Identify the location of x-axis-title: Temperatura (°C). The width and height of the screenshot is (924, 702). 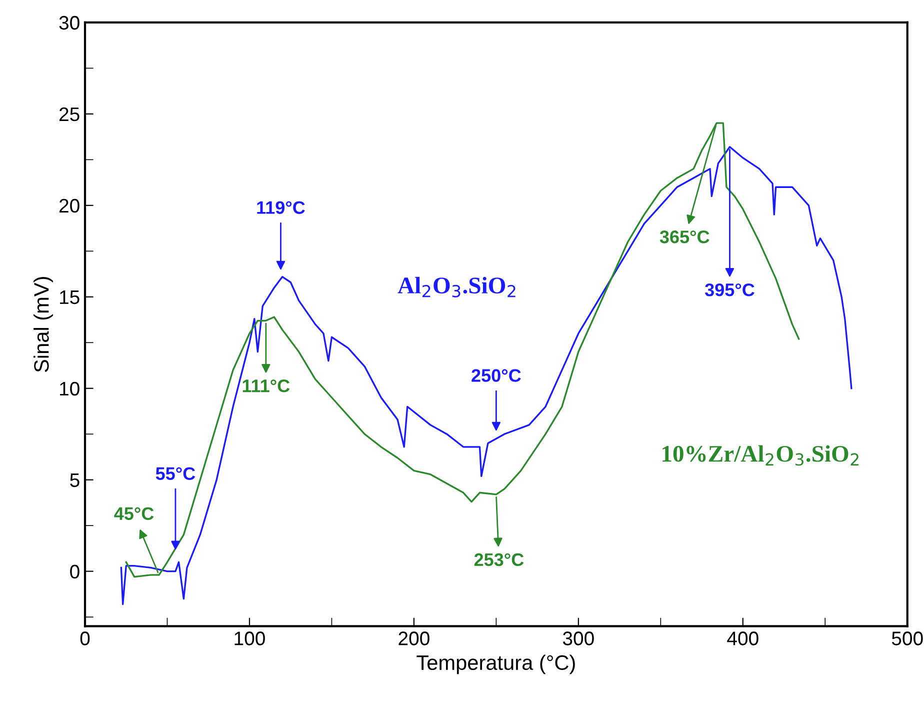
(495, 664).